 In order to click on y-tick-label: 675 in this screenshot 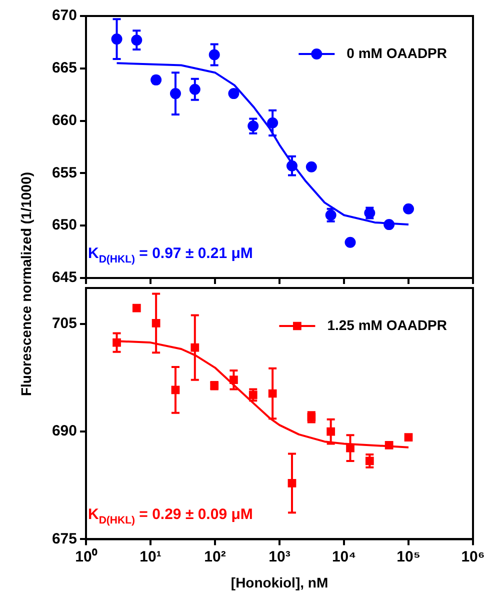, I will do `click(64, 539)`.